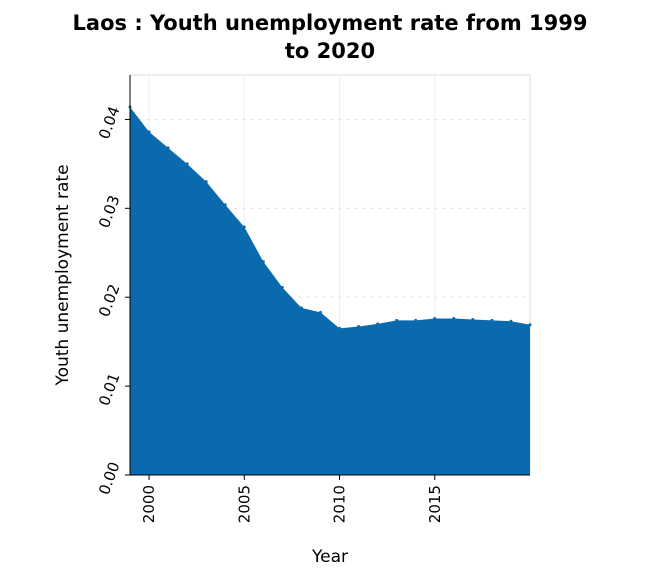 The height and width of the screenshot is (576, 660). What do you see at coordinates (168, 148) in the screenshot?
I see `data-point-2001` at bounding box center [168, 148].